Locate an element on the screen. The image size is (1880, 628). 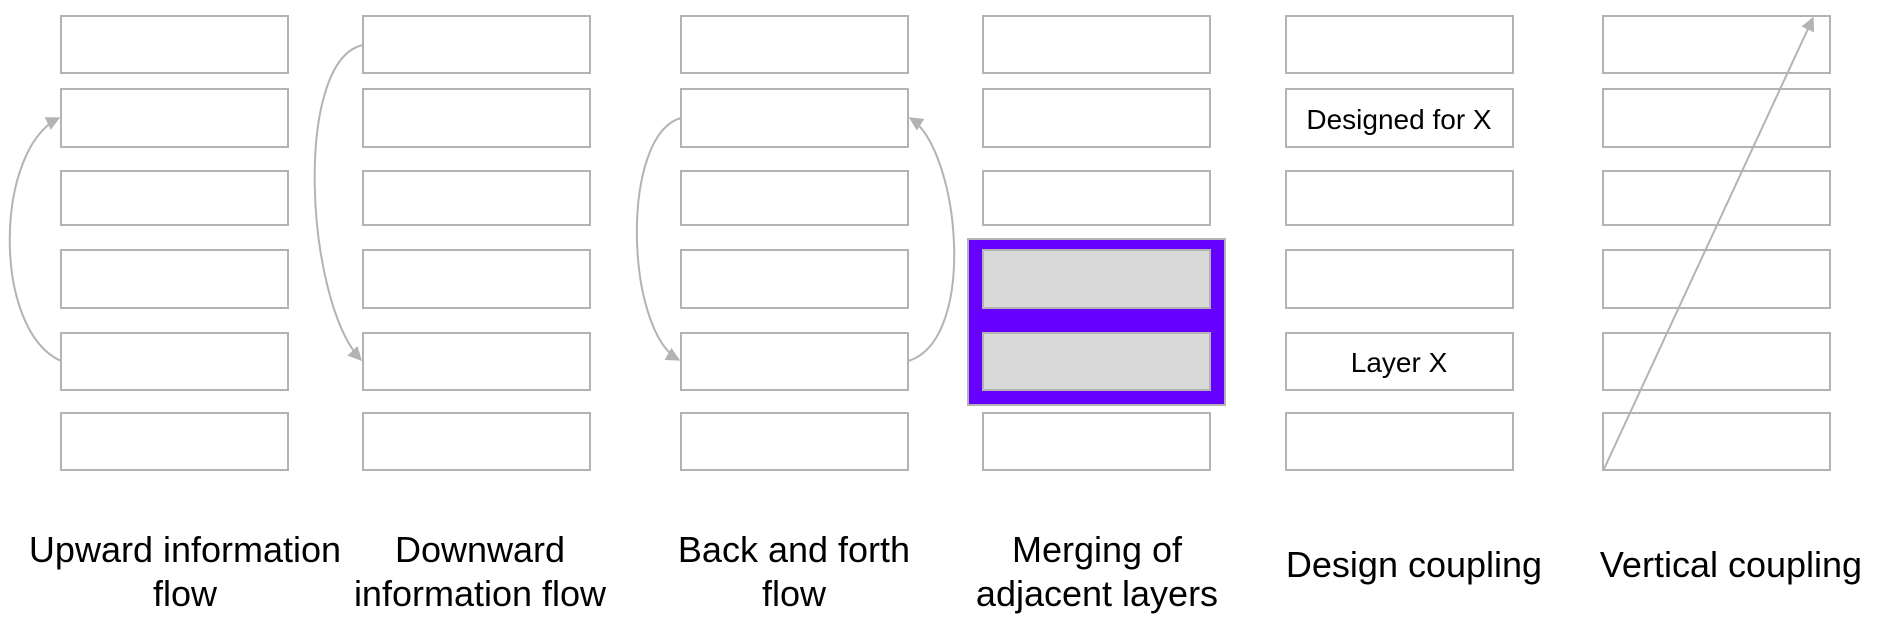
design-coupling-caption: Design coupling is located at coordinates (1414, 564).